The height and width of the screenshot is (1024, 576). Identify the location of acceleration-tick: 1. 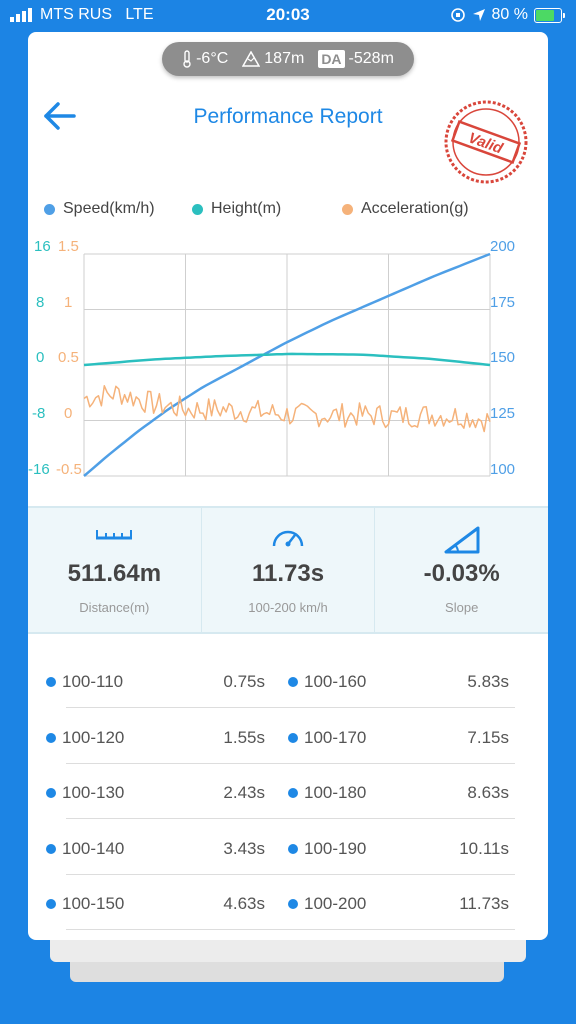
(68, 302).